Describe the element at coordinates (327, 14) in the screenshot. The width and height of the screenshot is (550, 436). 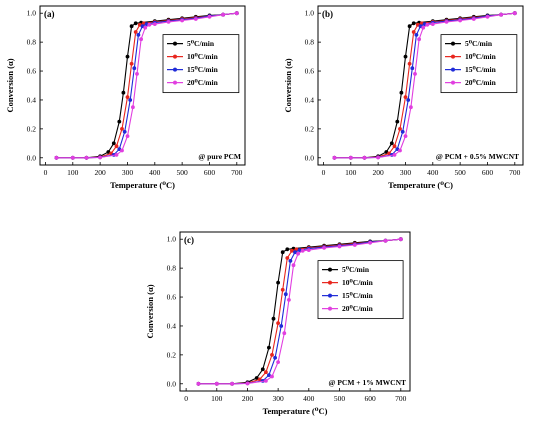
I see `panel-label: (b)` at that location.